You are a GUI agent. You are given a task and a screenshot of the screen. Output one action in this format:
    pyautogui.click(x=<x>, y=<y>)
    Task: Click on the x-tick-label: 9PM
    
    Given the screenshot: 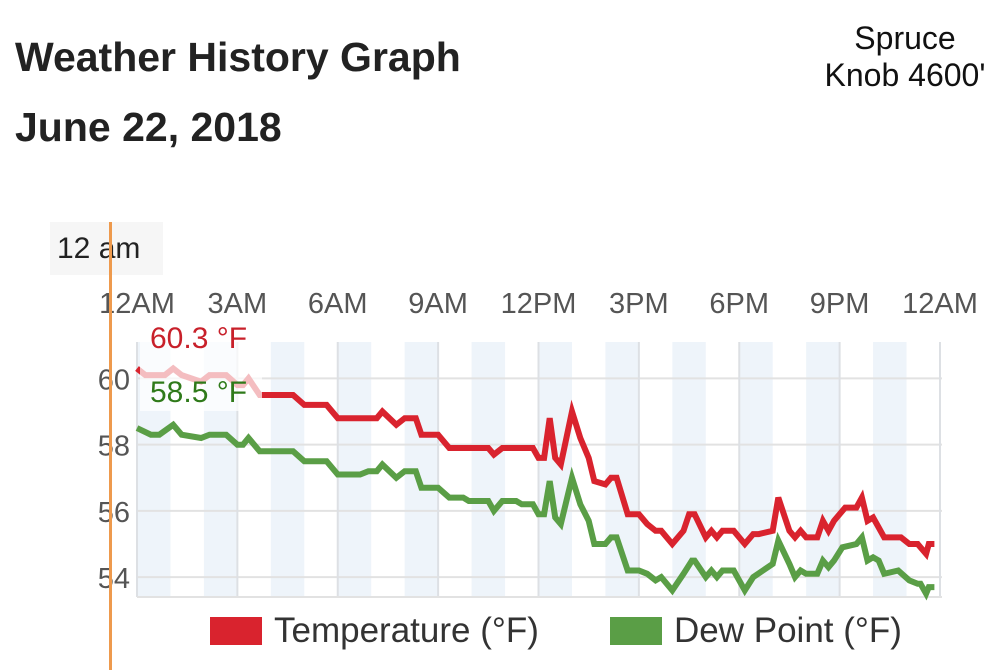 What is the action you would take?
    pyautogui.click(x=840, y=304)
    